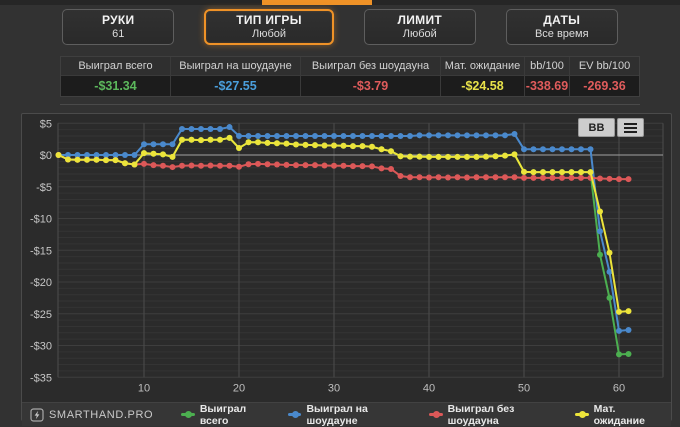 Image resolution: width=680 pixels, height=427 pixels. What do you see at coordinates (350, 104) in the screenshot?
I see `divider` at bounding box center [350, 104].